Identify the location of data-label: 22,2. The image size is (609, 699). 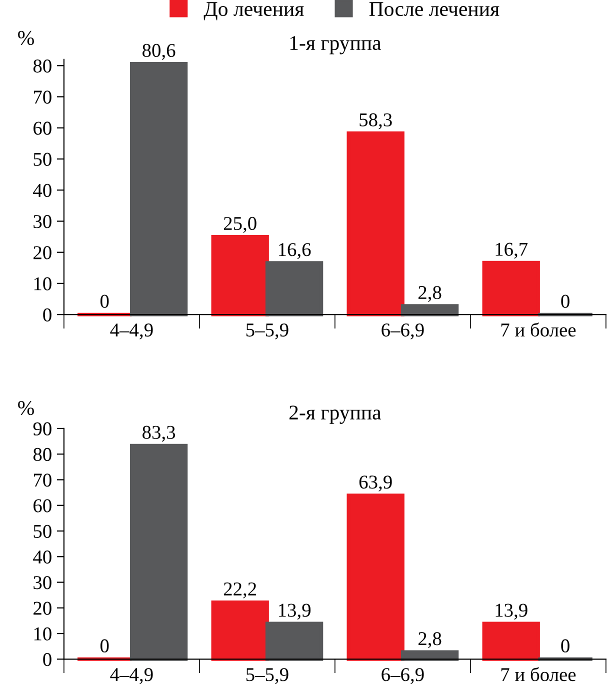
(240, 590).